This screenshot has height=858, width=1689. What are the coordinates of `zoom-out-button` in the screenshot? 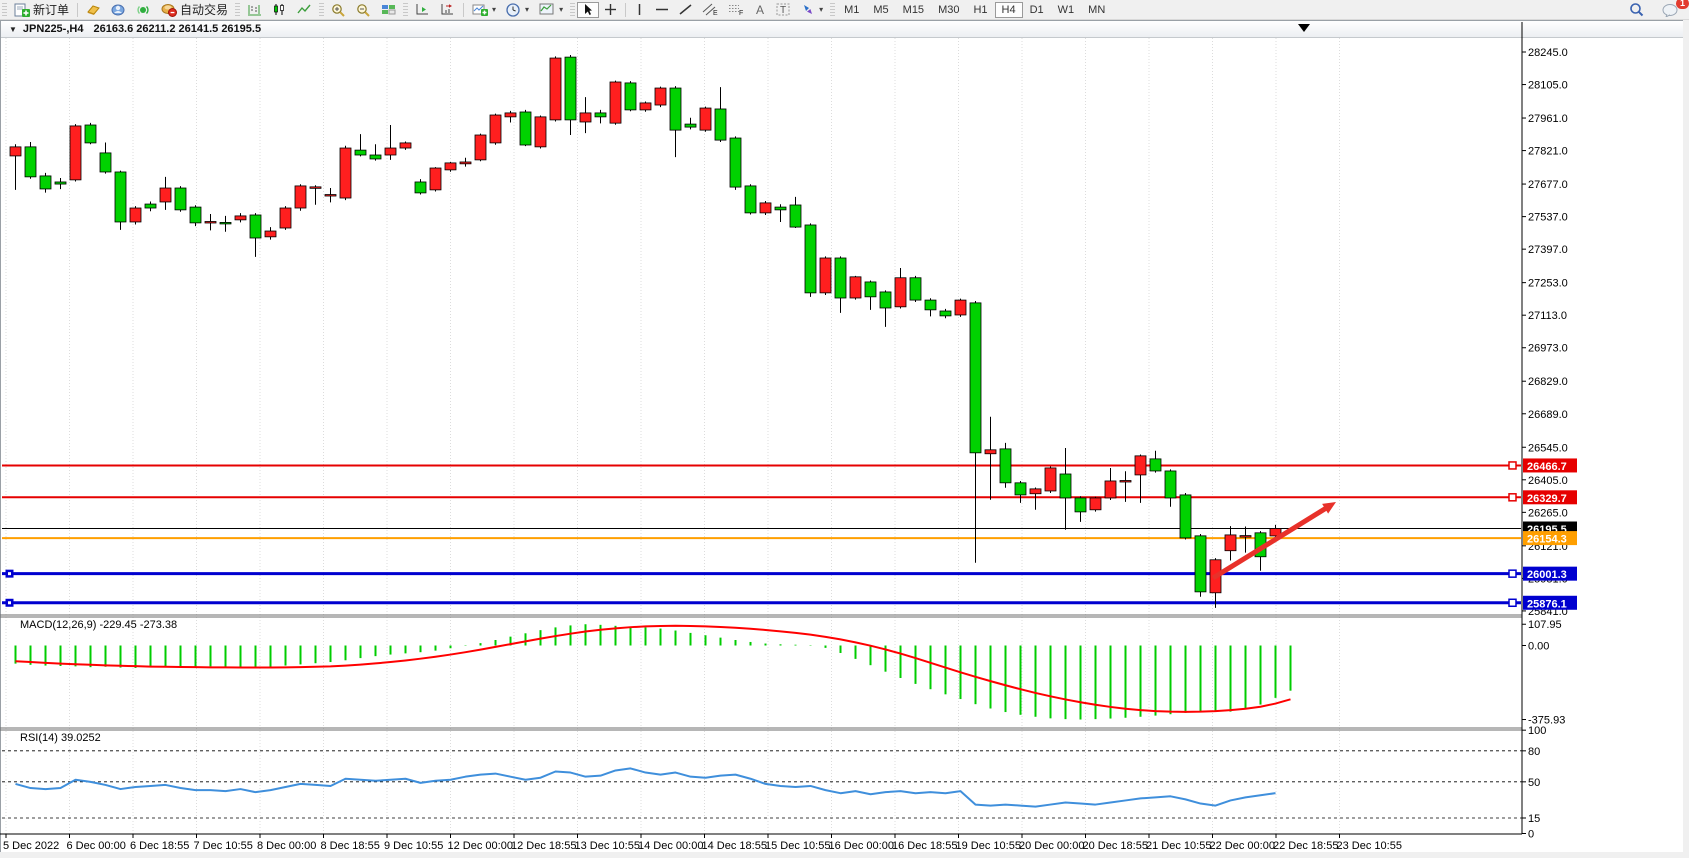 It's located at (363, 10).